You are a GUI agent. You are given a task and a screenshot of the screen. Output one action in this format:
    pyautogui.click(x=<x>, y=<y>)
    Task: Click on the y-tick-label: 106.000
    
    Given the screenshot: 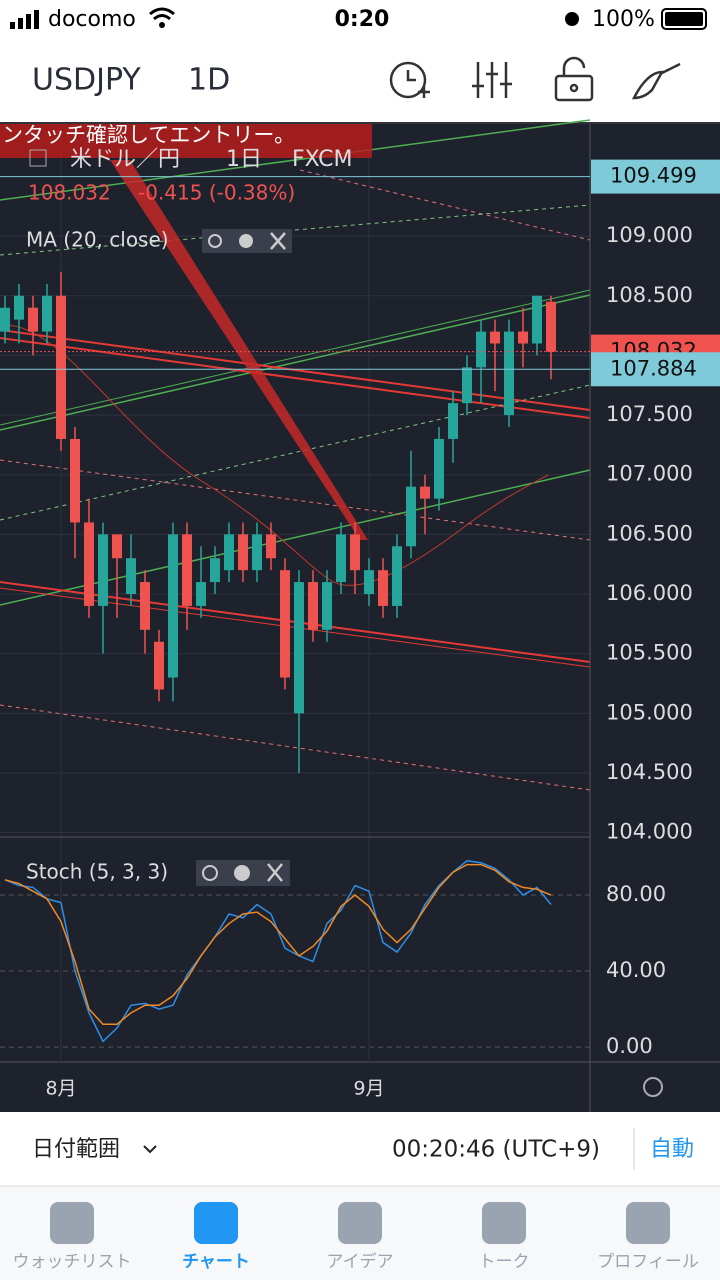 What is the action you would take?
    pyautogui.click(x=649, y=593)
    